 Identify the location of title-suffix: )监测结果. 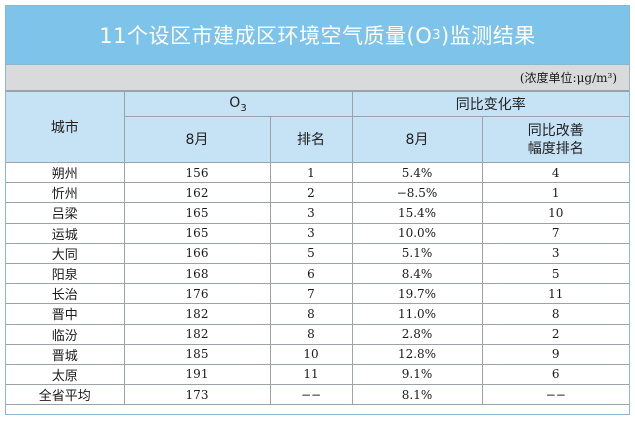
(488, 36).